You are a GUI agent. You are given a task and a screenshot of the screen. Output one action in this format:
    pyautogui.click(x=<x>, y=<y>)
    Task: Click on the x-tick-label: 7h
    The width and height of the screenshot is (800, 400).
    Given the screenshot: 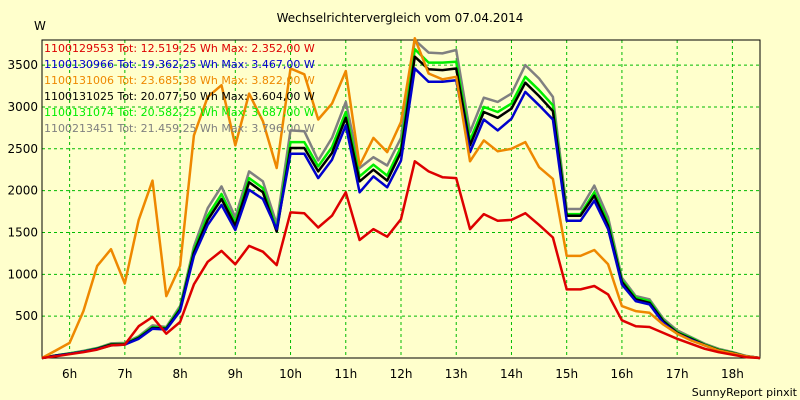 What is the action you would take?
    pyautogui.click(x=124, y=374)
    